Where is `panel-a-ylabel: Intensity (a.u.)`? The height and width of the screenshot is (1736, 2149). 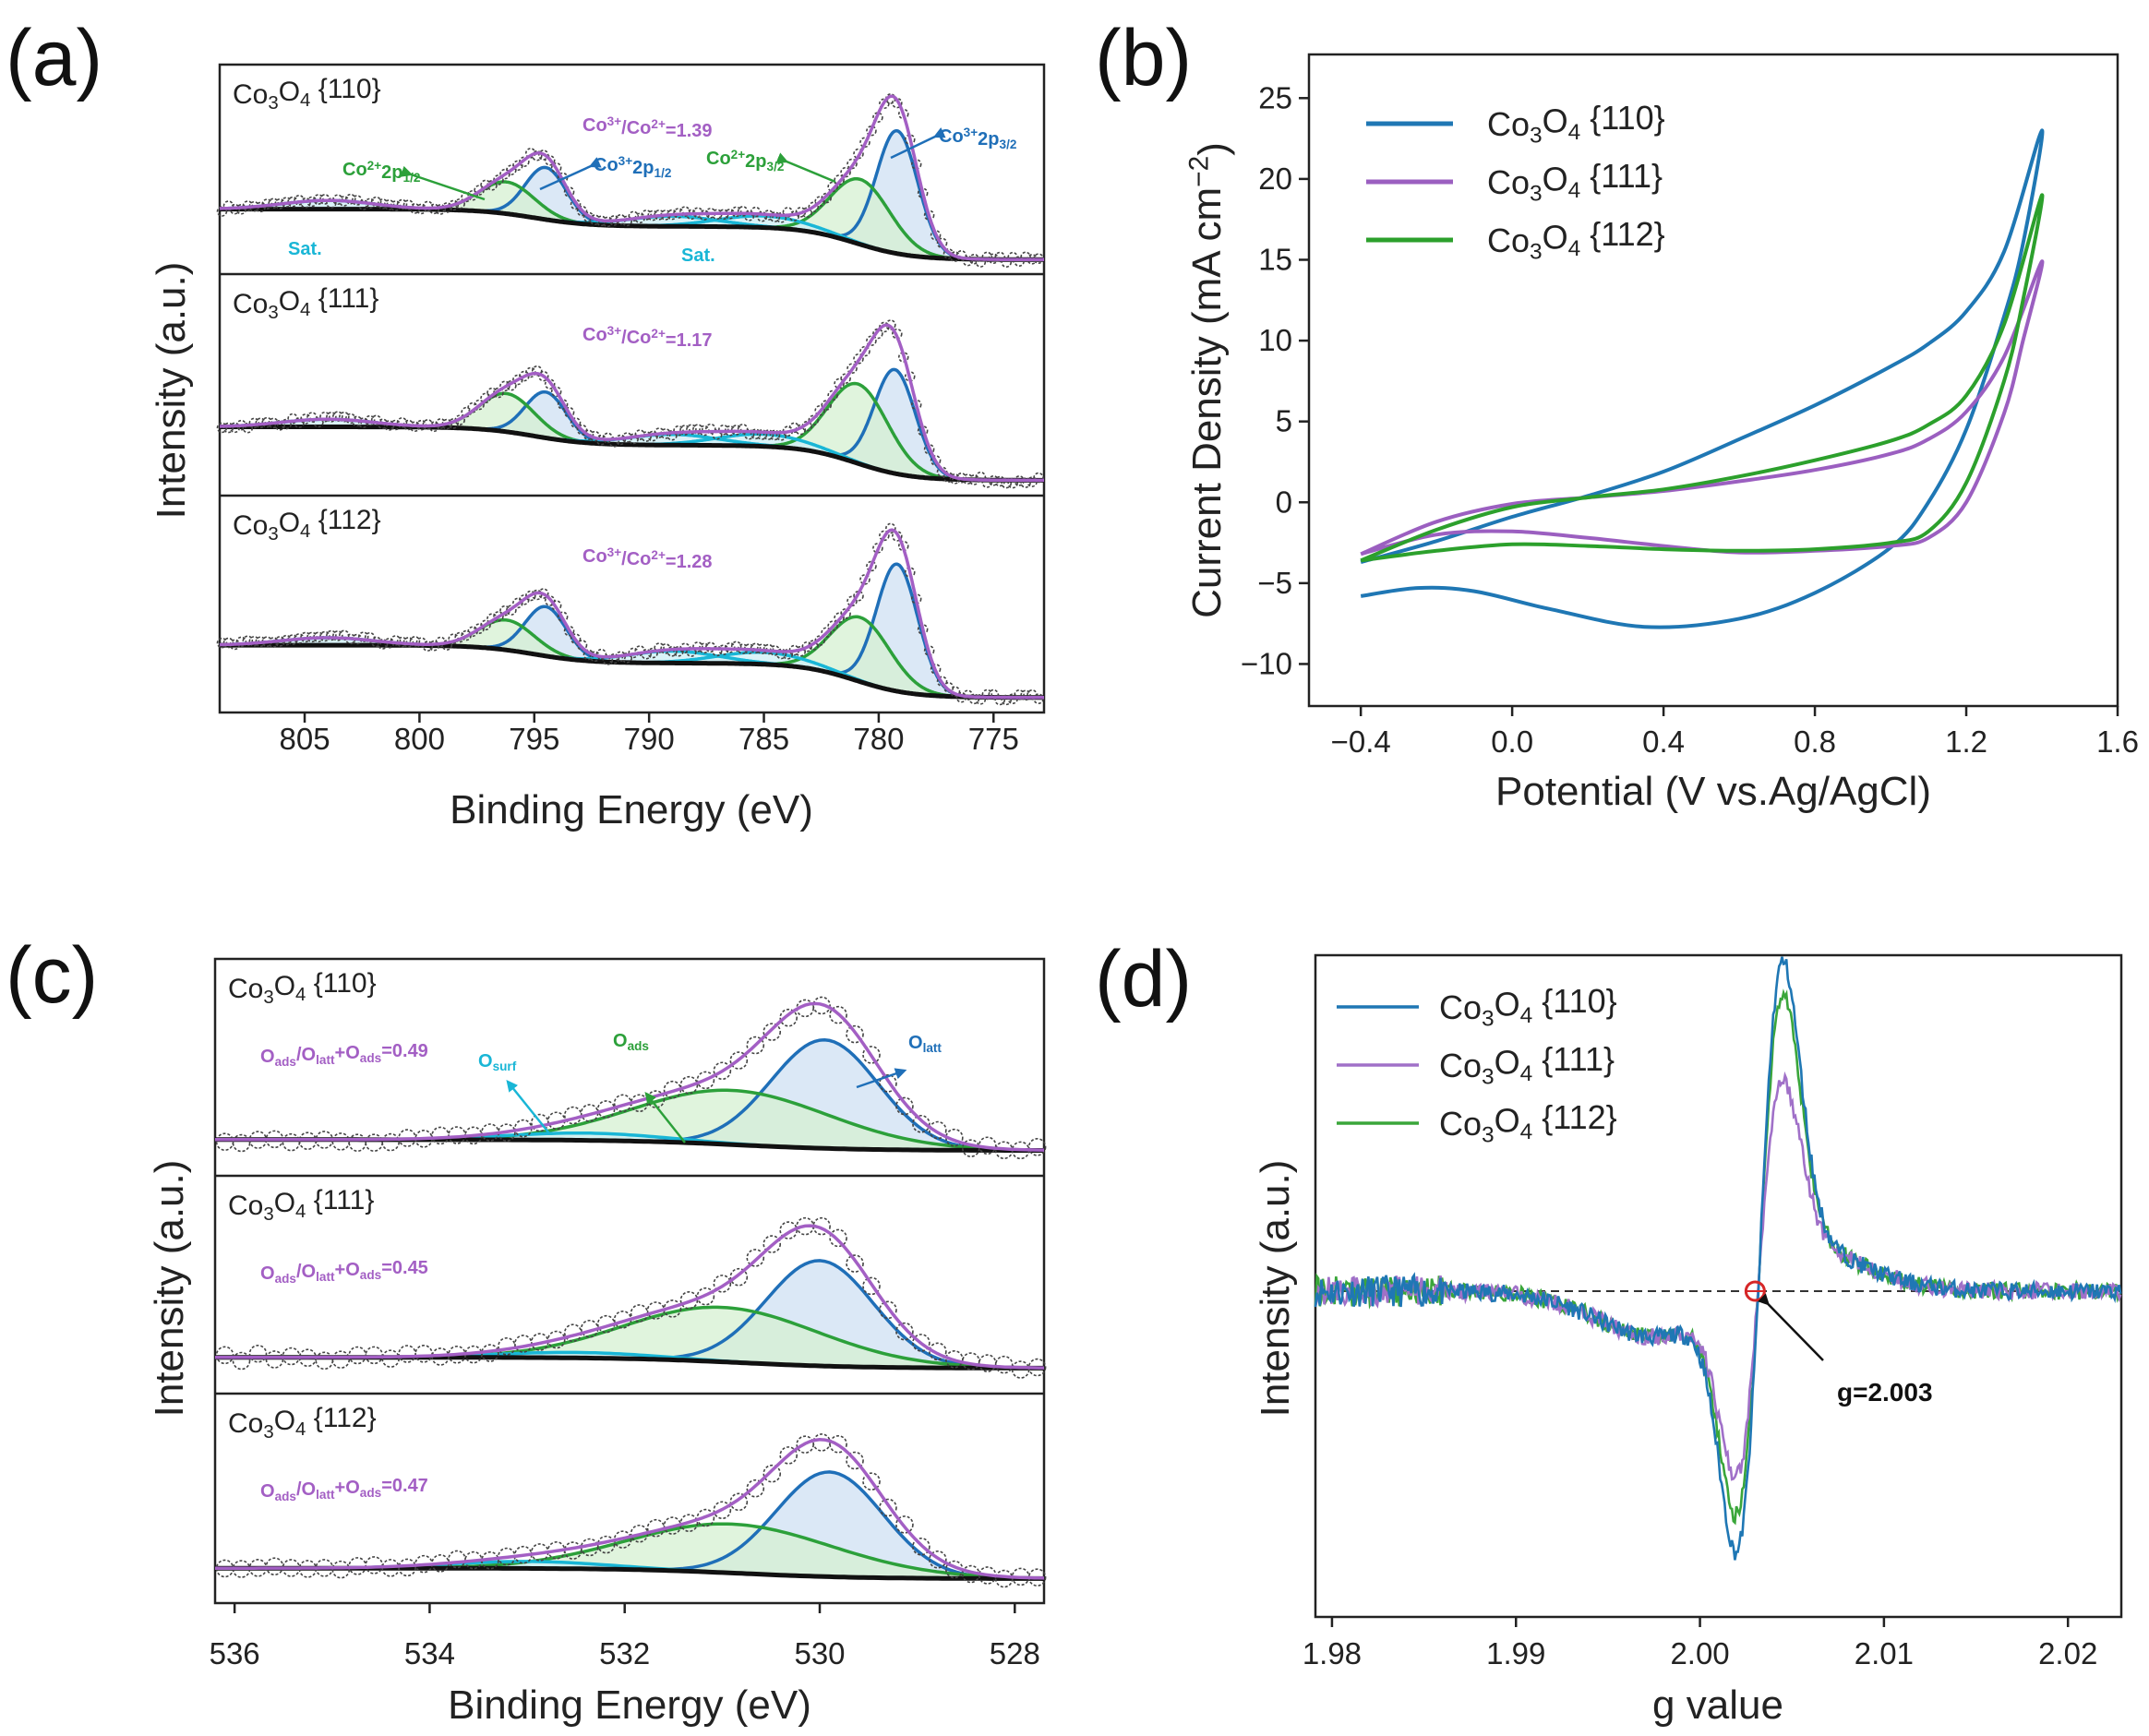 panel-a-ylabel: Intensity (a.u.) is located at coordinates (172, 391).